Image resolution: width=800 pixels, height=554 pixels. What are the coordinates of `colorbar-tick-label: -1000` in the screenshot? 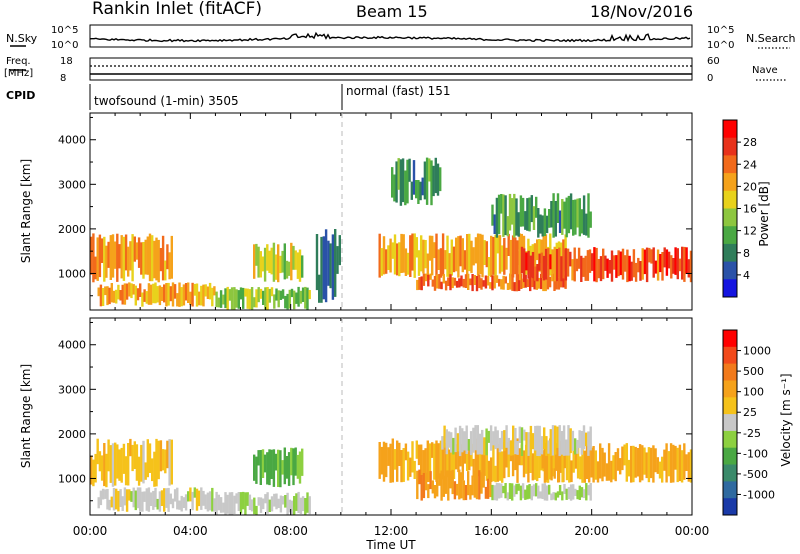 It's located at (759, 494).